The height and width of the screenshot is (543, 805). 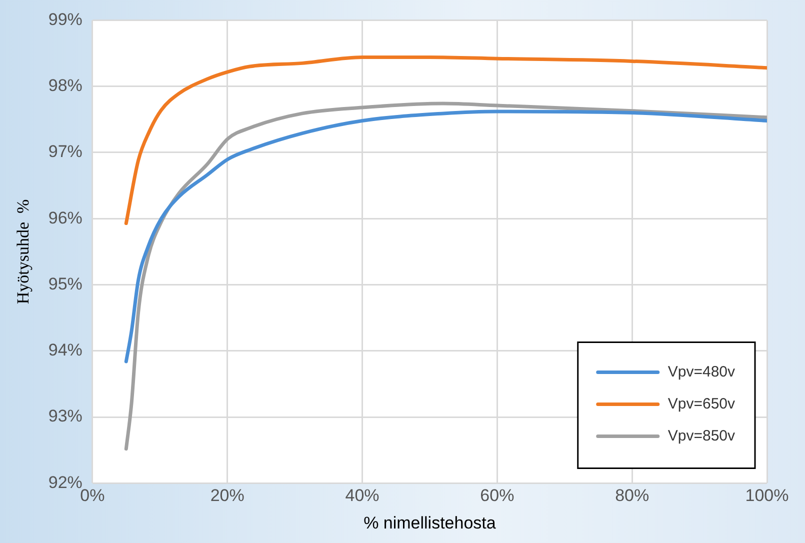 I want to click on x-tick-label: 20%, so click(x=227, y=496).